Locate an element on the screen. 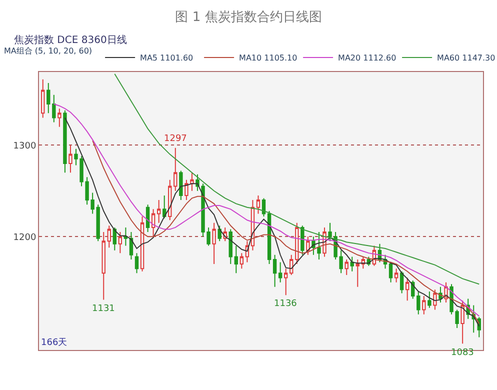  legend-label: MA5 1101.60 is located at coordinates (167, 58).